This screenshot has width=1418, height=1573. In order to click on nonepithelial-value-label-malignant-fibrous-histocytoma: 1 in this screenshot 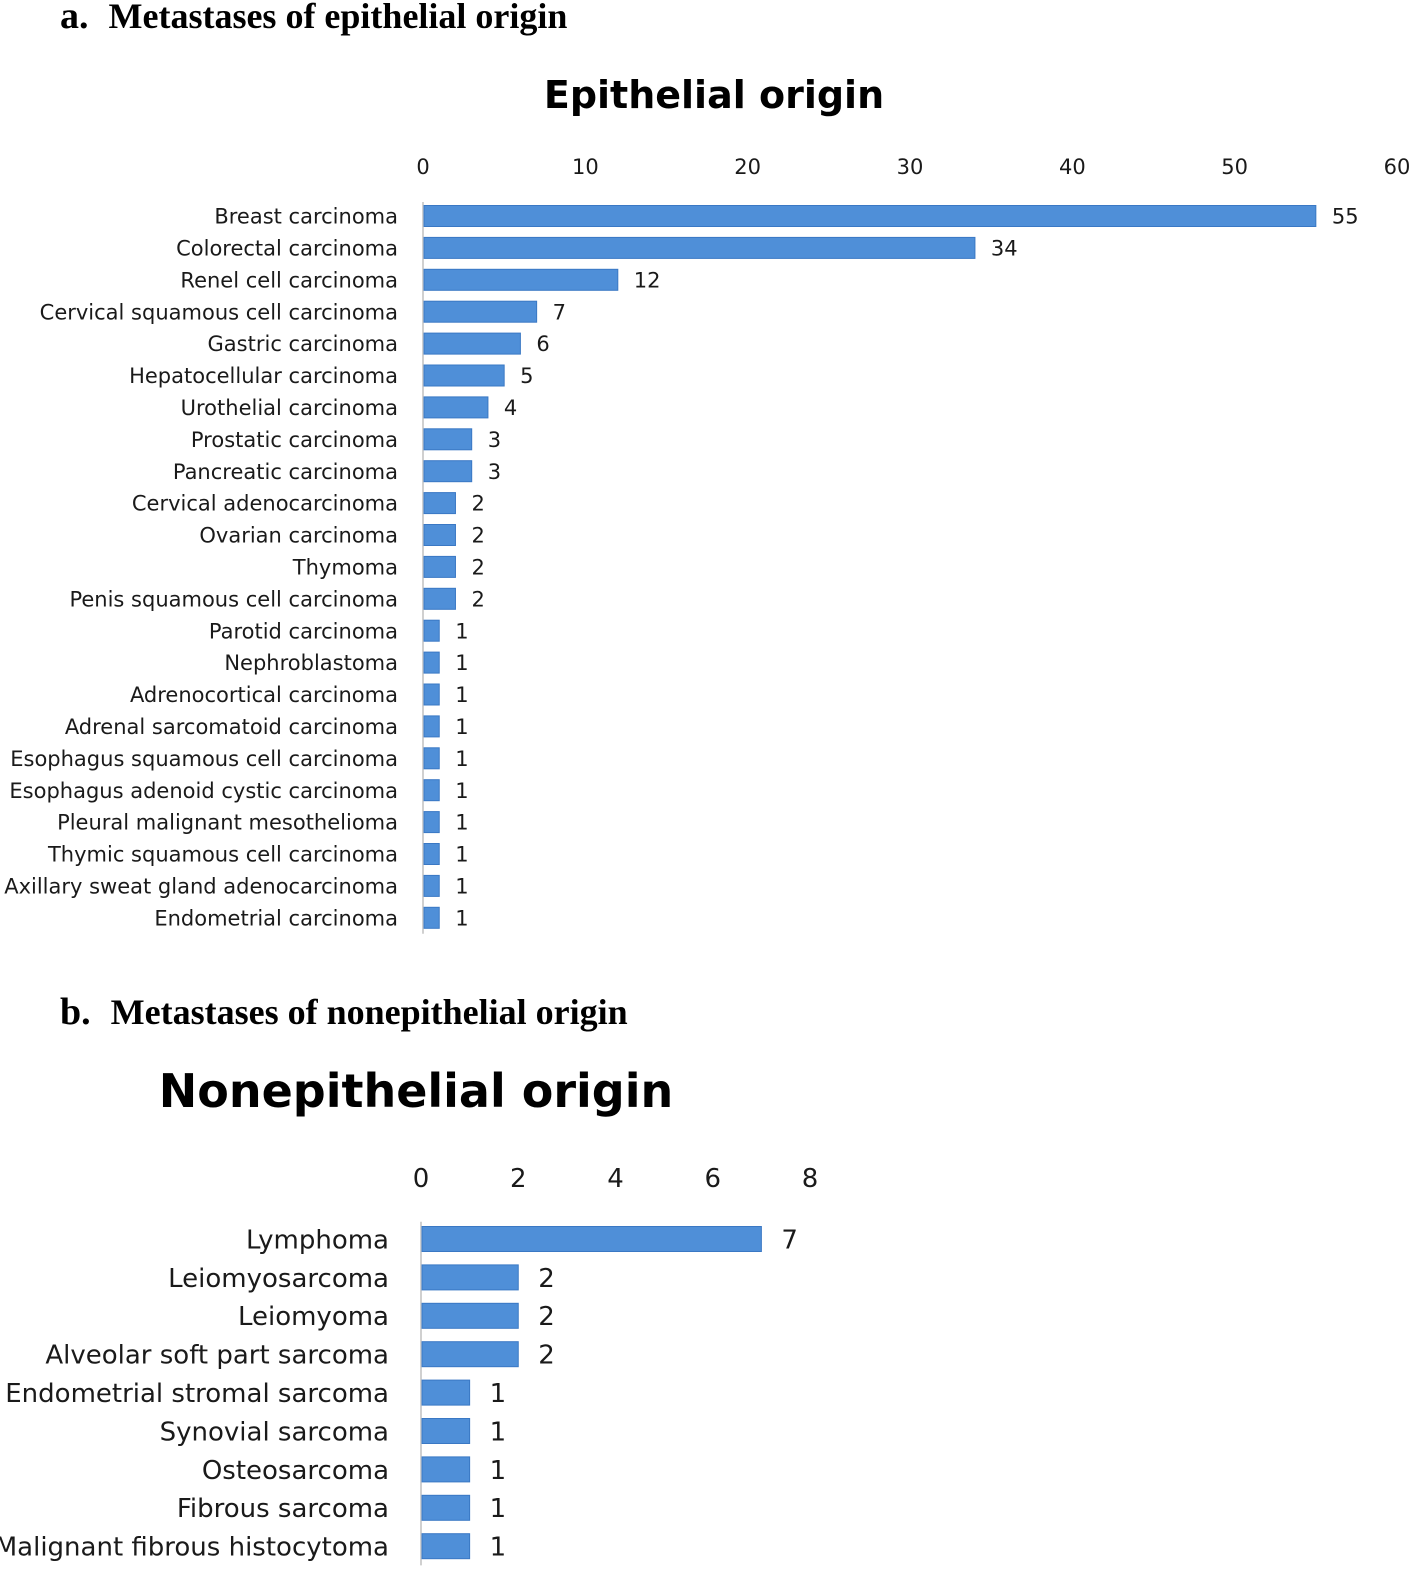, I will do `click(498, 1548)`.